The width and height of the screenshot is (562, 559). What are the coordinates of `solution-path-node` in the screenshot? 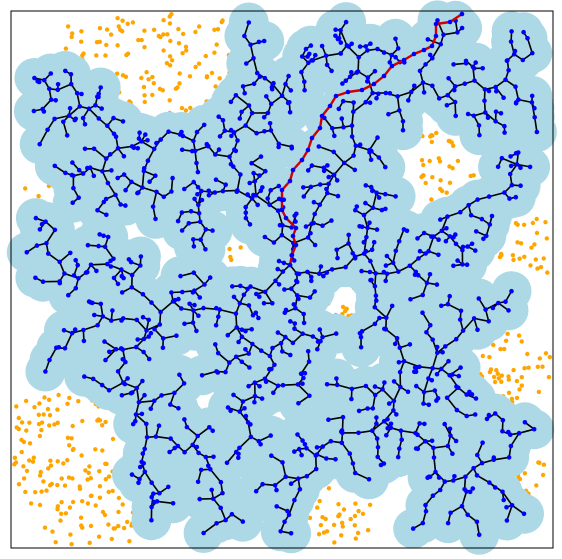 It's located at (290, 265).